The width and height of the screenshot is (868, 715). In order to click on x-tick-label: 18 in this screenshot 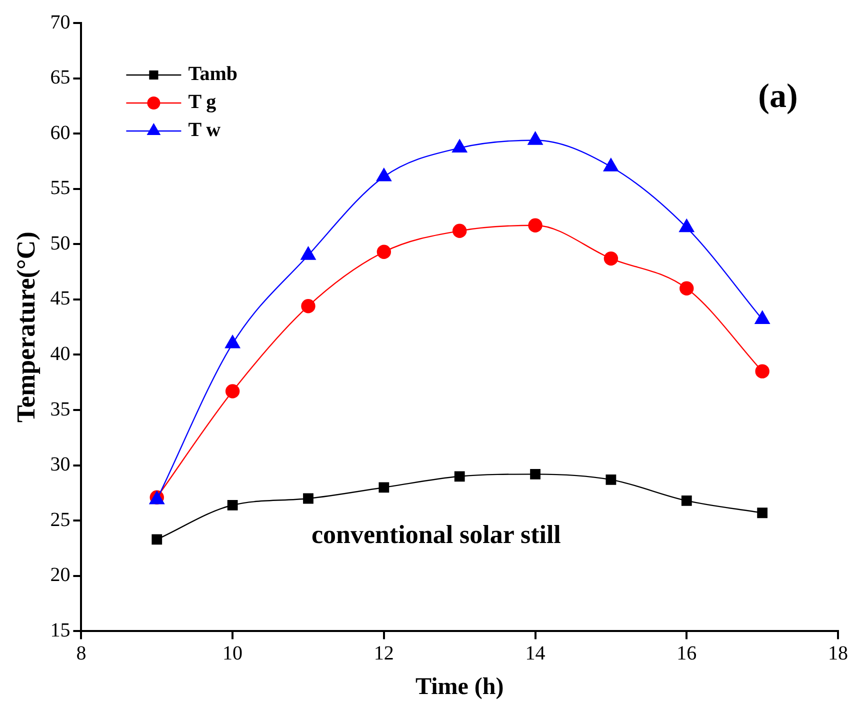, I will do `click(838, 653)`.